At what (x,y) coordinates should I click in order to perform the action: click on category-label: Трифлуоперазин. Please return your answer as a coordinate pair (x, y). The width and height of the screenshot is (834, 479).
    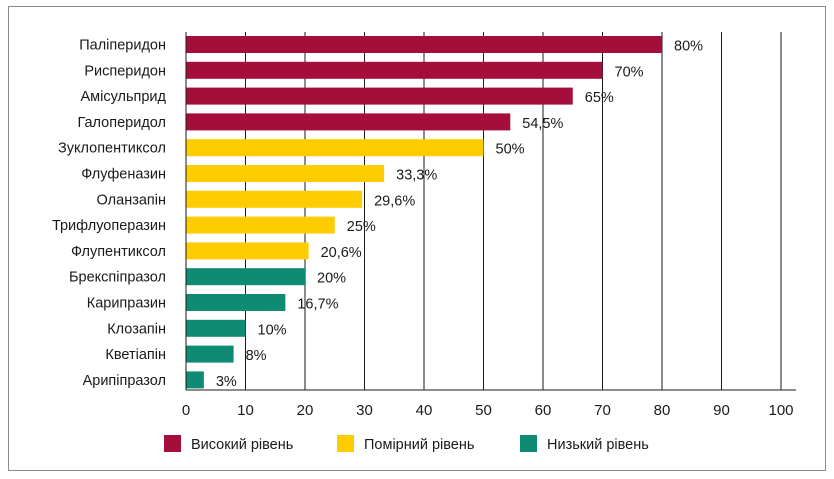
    Looking at the image, I should click on (109, 226).